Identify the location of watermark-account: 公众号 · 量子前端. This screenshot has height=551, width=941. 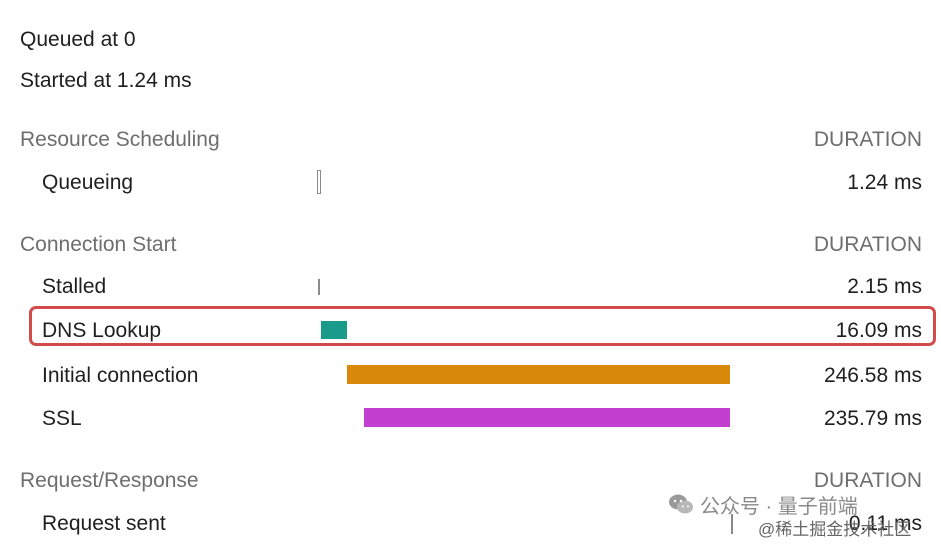
(779, 507).